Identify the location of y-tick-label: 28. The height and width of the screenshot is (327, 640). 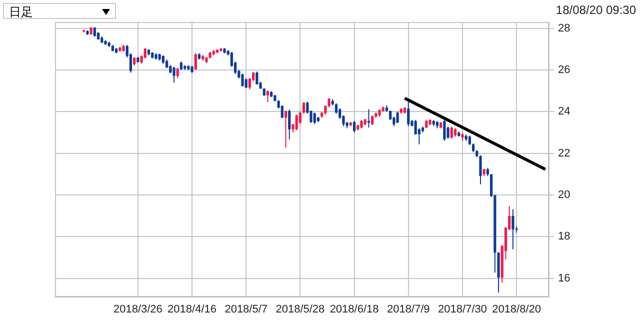
(564, 28).